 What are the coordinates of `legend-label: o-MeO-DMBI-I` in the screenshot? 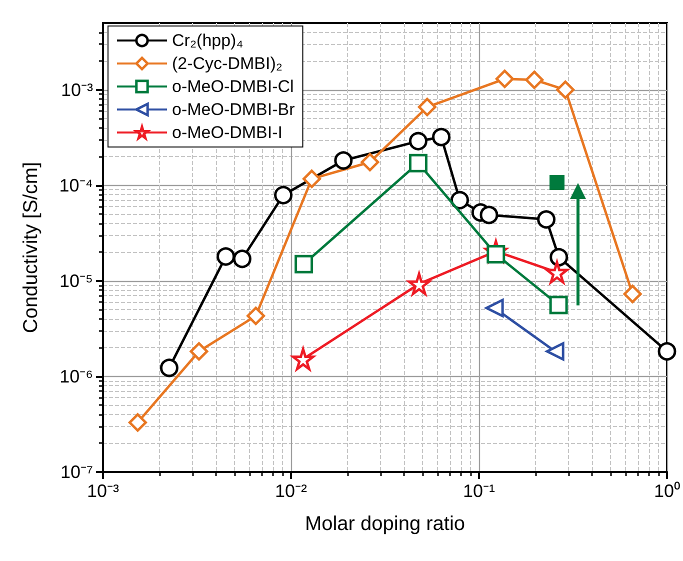 It's located at (227, 132).